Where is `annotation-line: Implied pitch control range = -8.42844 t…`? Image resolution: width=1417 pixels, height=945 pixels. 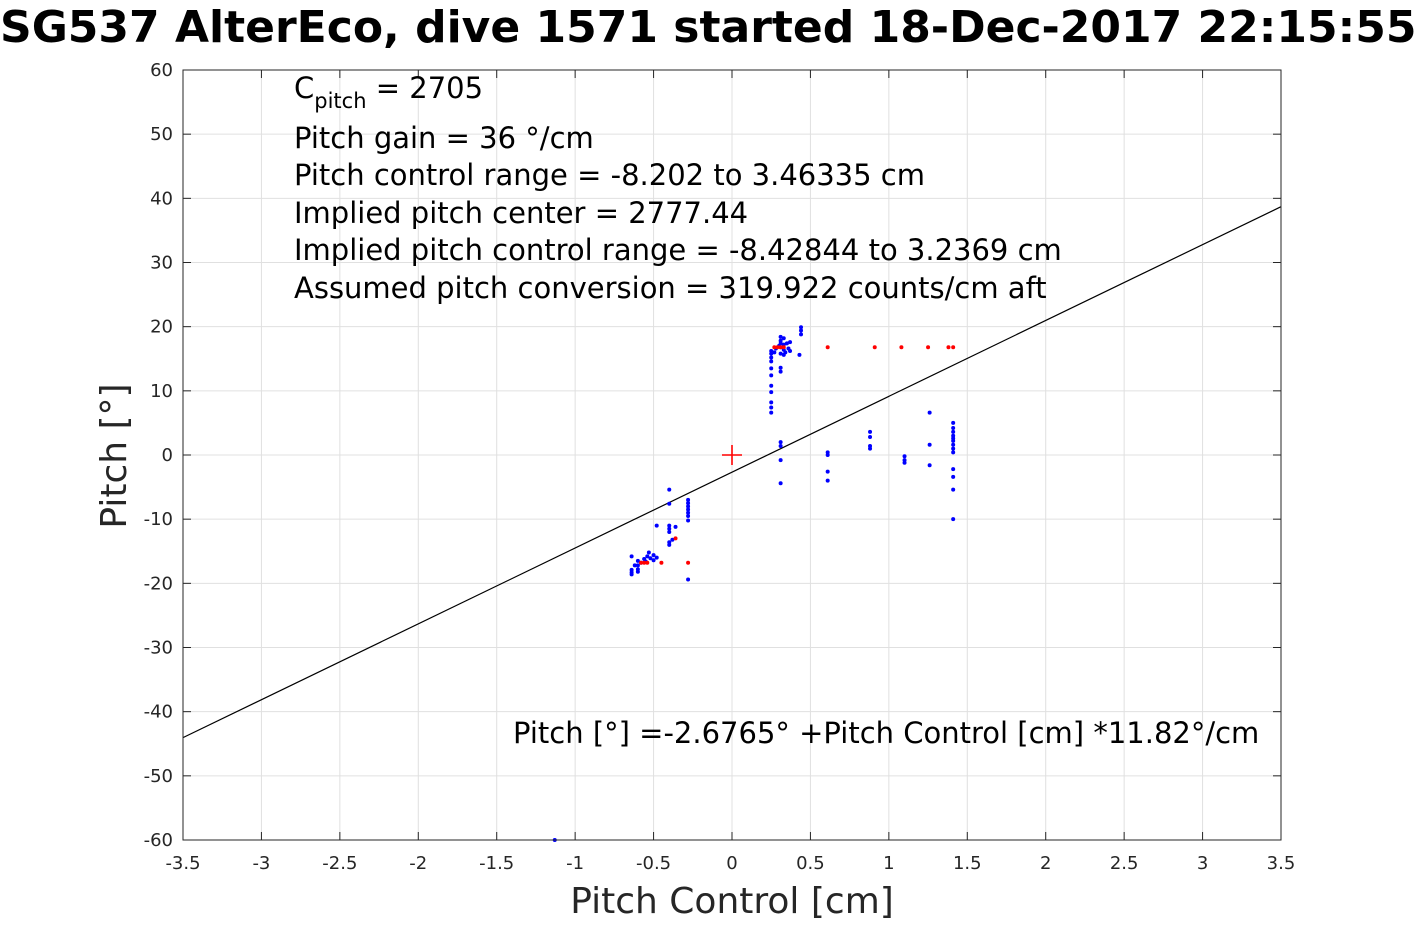 annotation-line: Implied pitch control range = -8.42844 t… is located at coordinates (678, 250).